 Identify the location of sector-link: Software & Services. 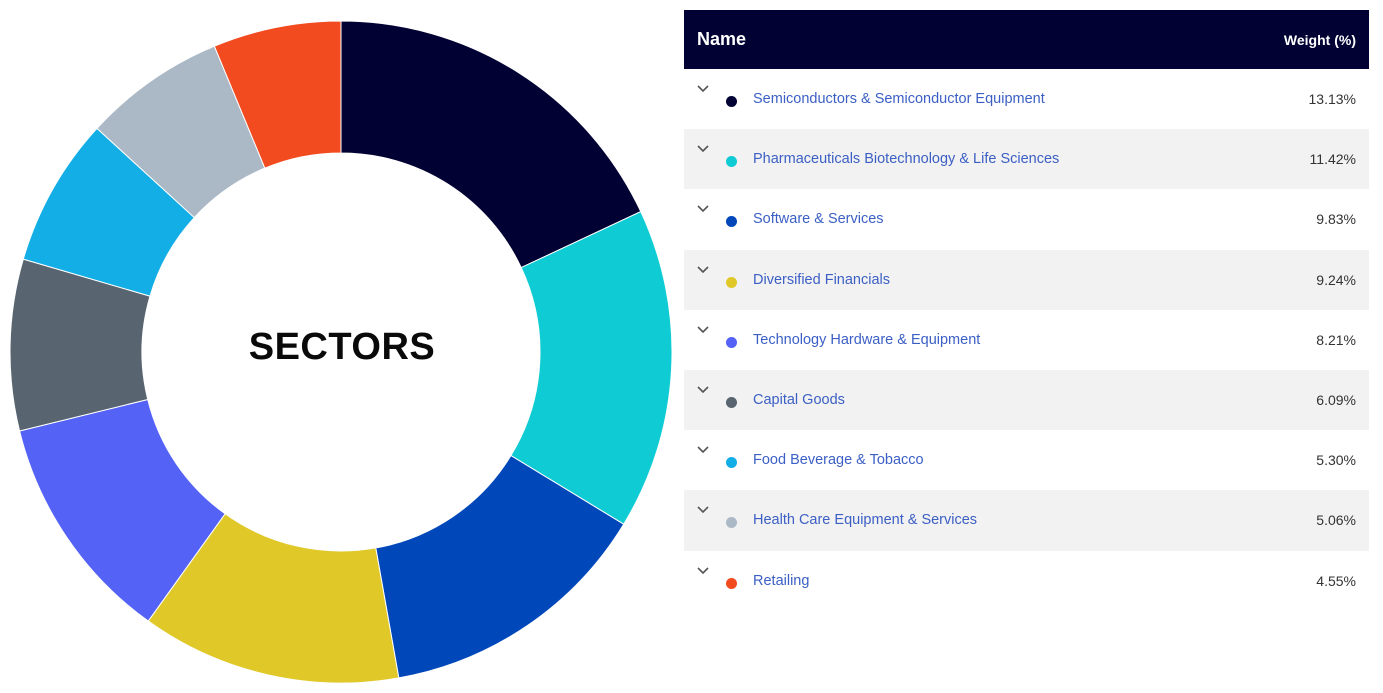
(818, 219).